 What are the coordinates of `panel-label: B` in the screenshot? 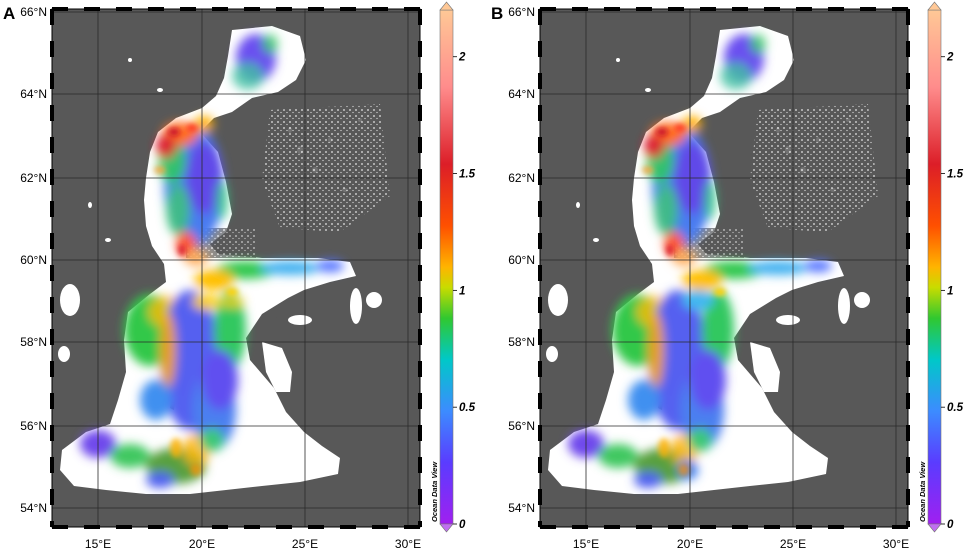 It's located at (497, 13).